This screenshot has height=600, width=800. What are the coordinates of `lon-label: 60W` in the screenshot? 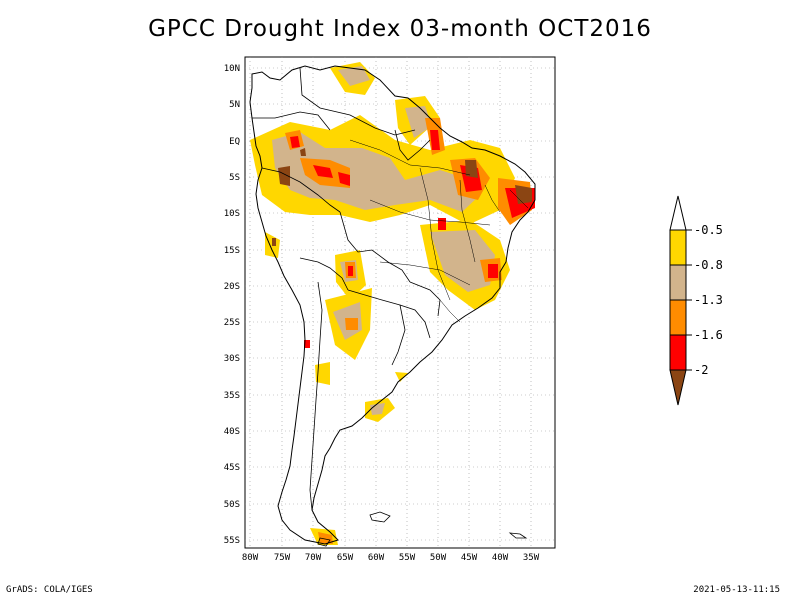 It's located at (376, 558).